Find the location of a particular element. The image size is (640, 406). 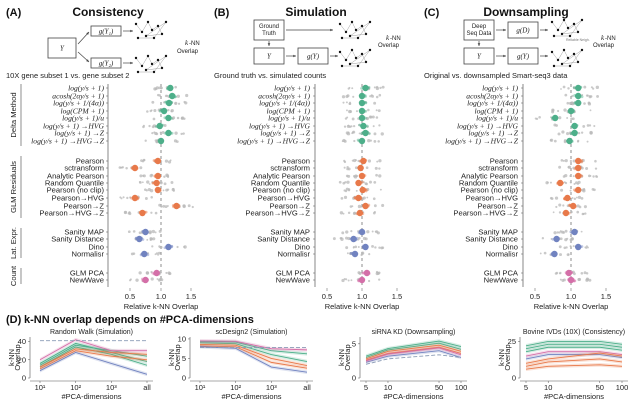

knn-graph-2-edge is located at coordinates (360, 57).